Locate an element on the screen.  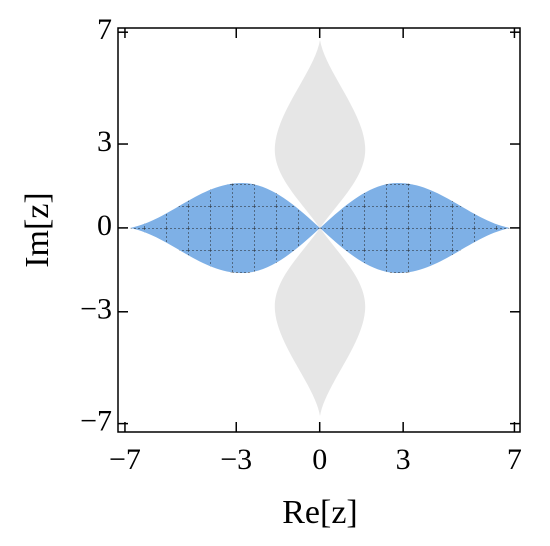
y-tick-label: 7 is located at coordinates (104, 29).